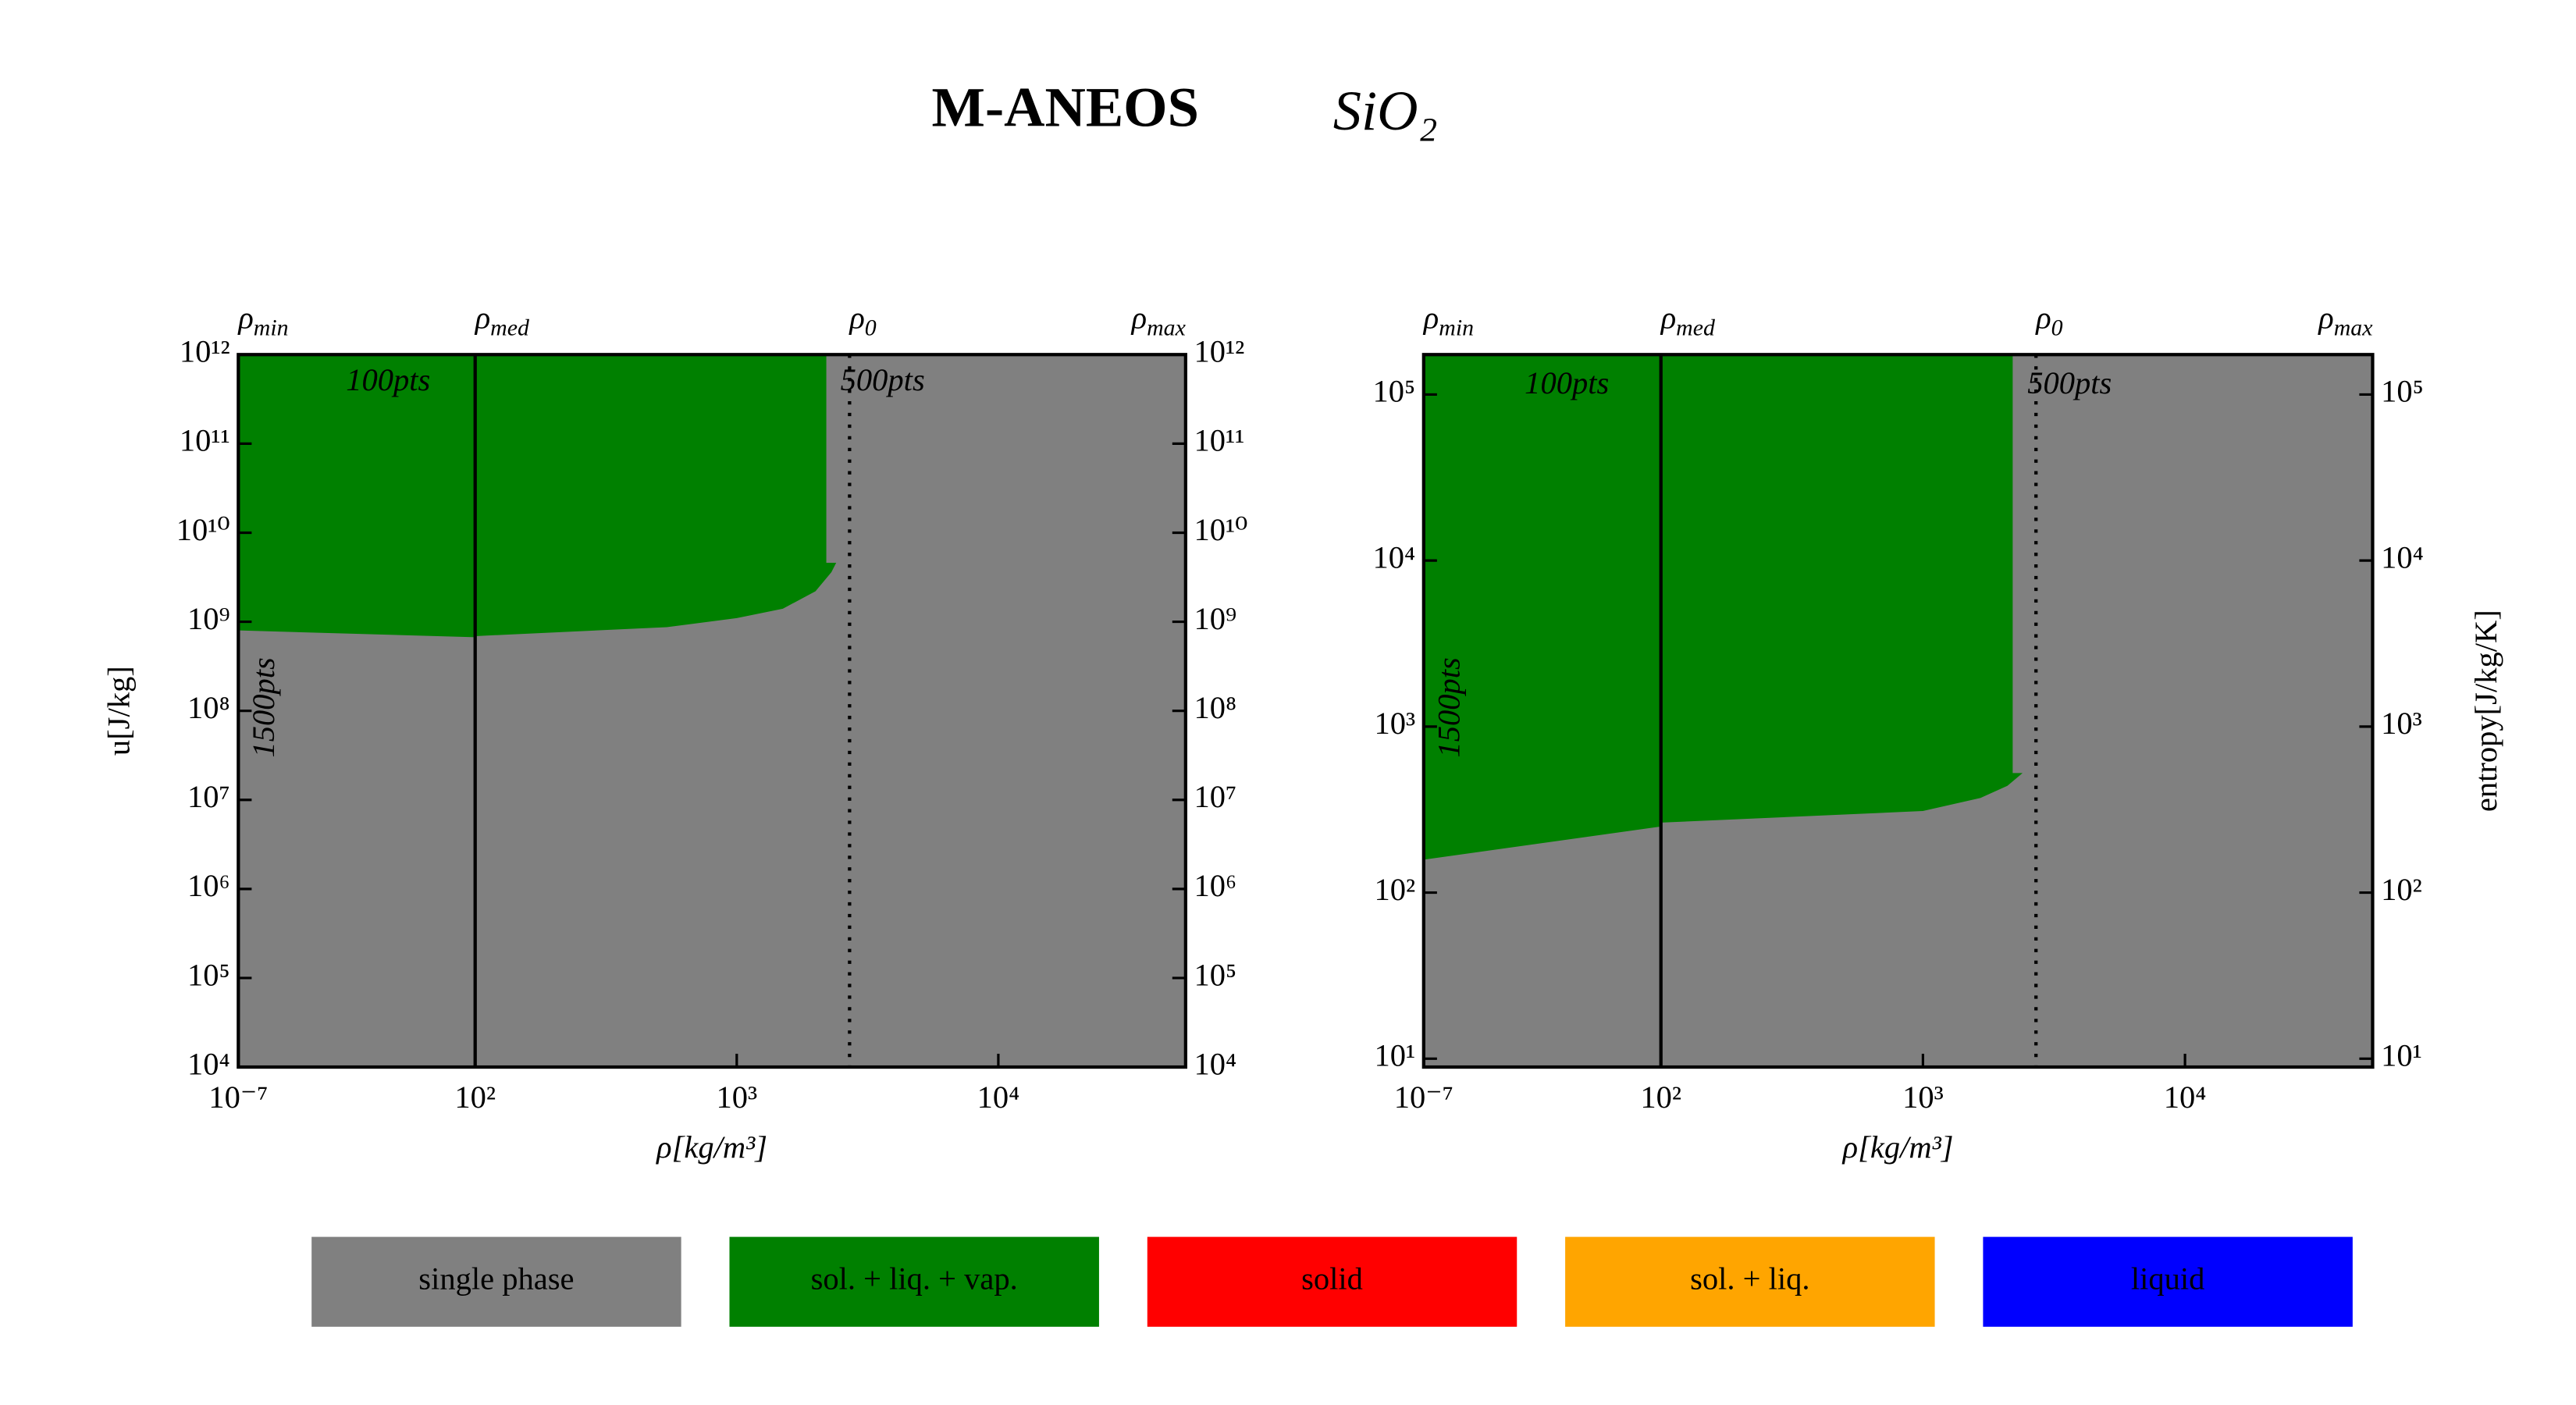 This screenshot has height=1405, width=2576. I want to click on legend-label: solid, so click(1332, 1279).